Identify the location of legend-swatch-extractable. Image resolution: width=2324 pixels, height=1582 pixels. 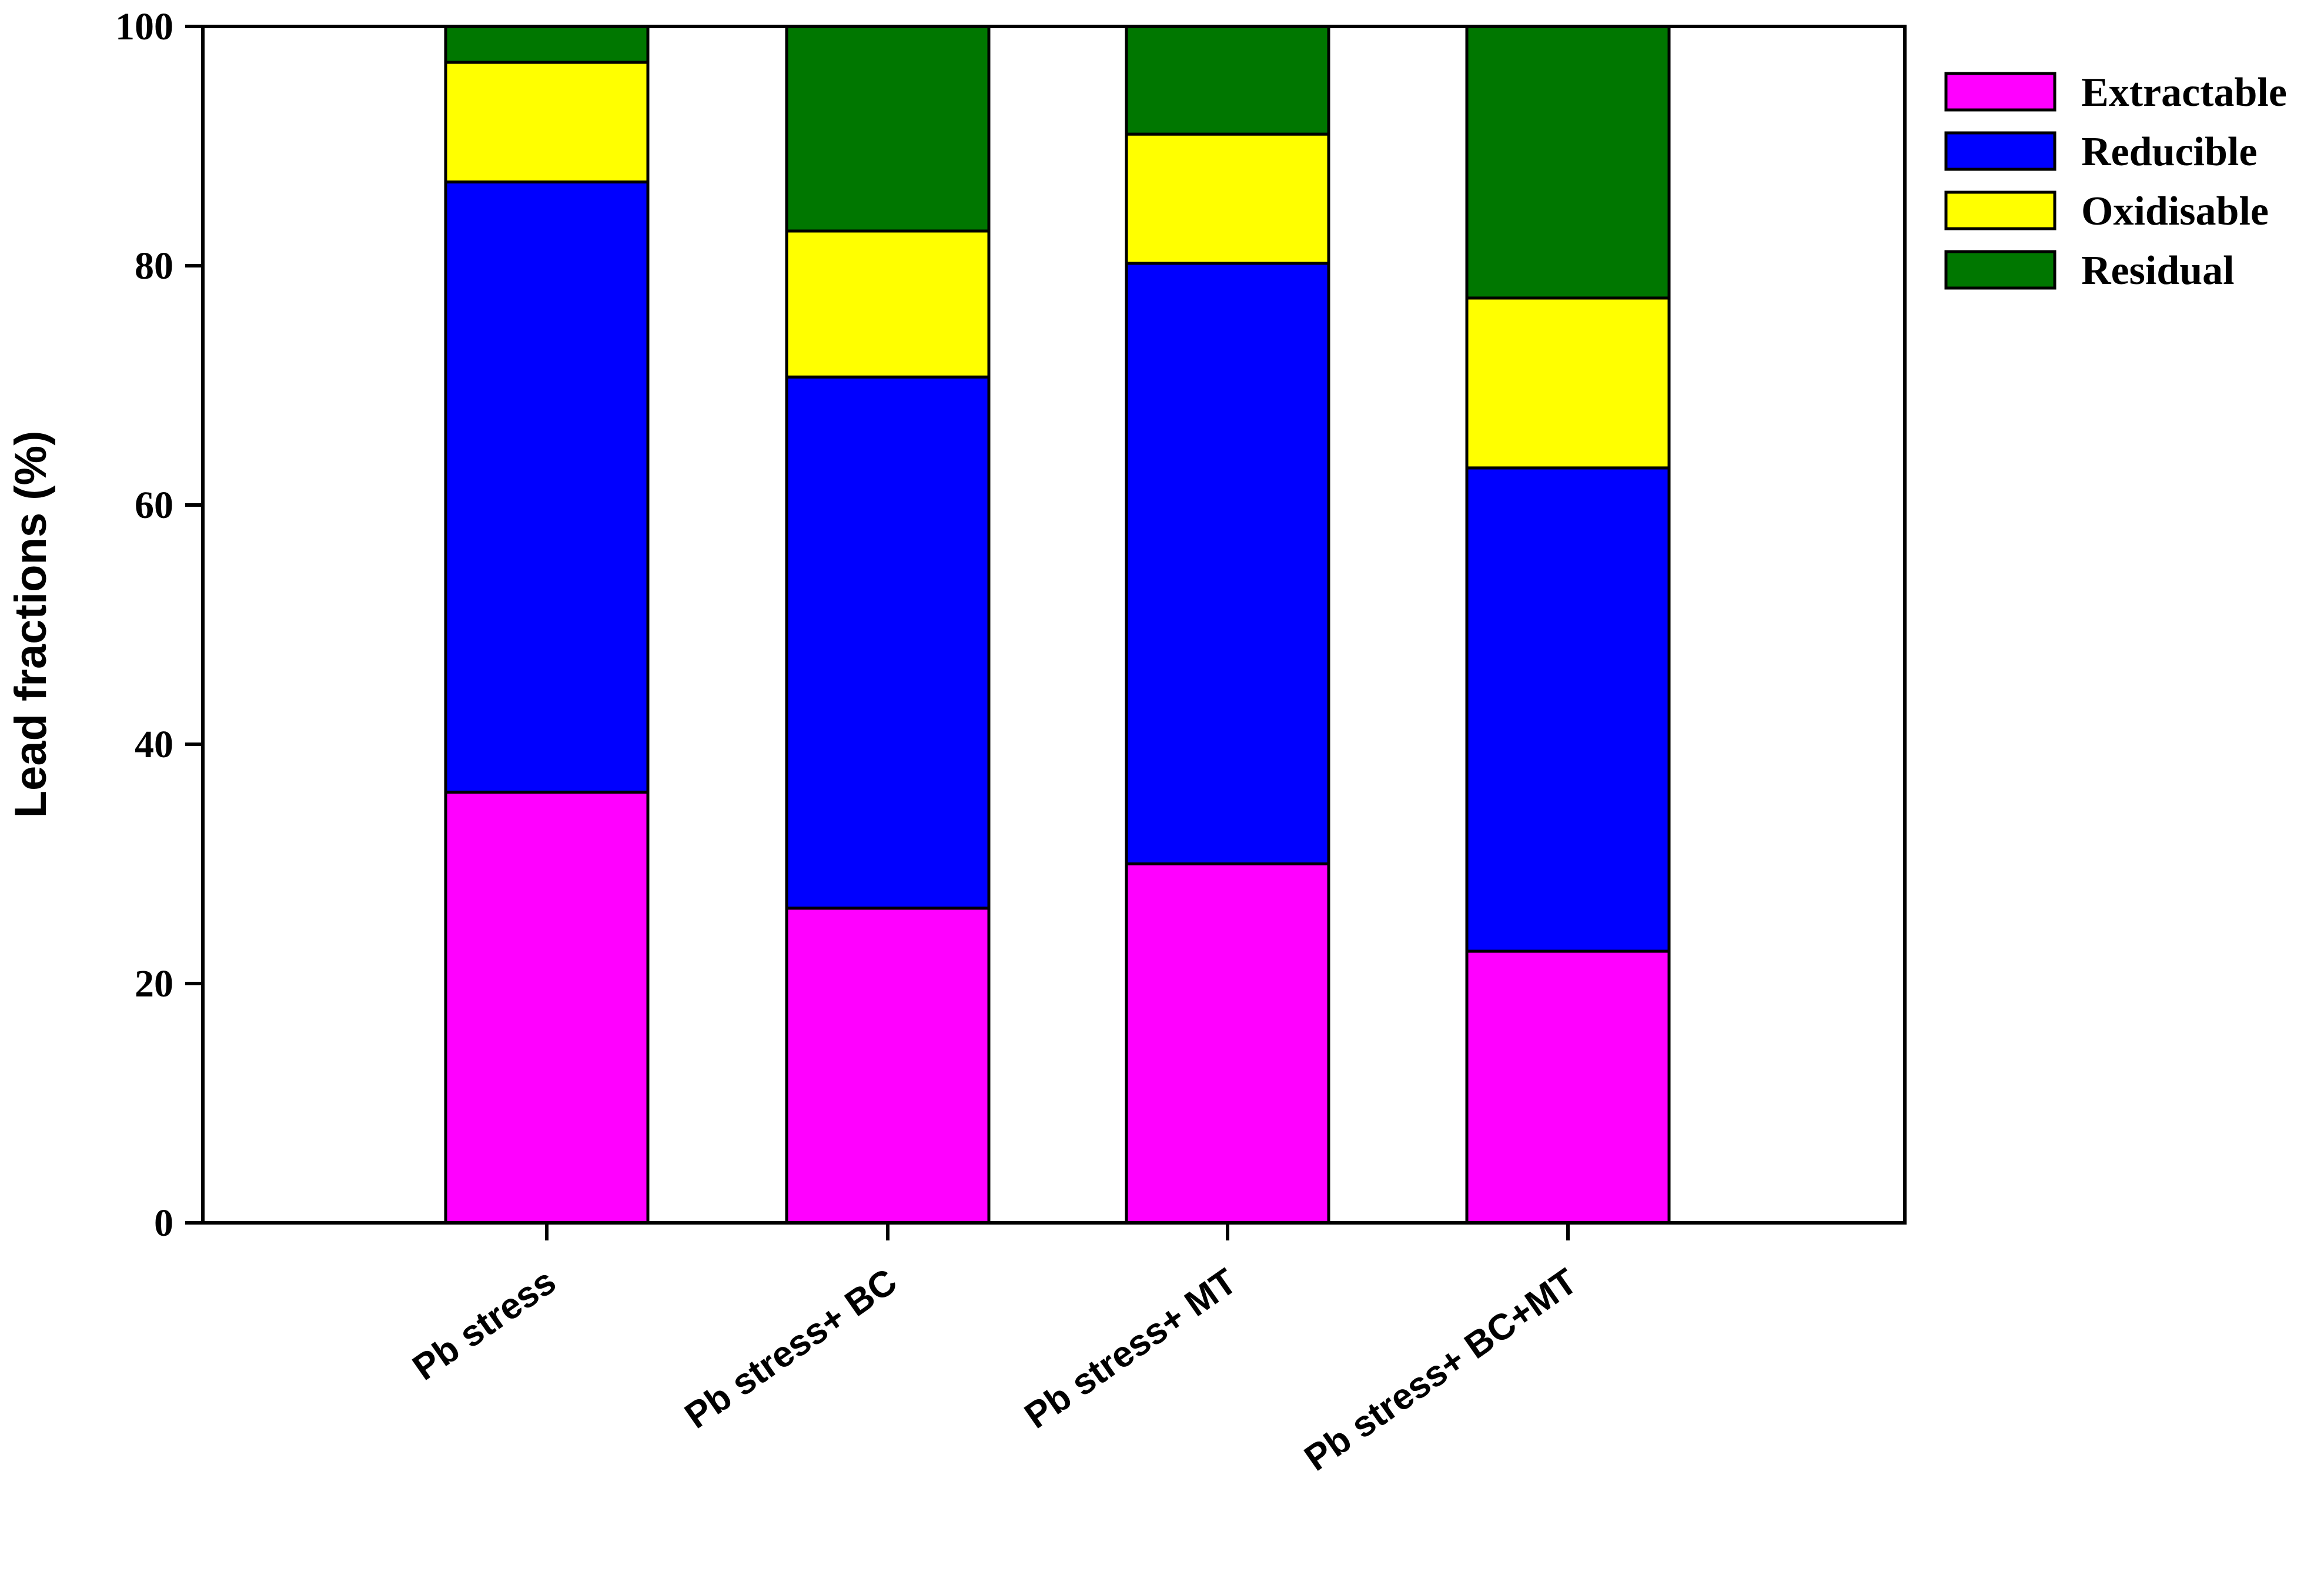
(2001, 92).